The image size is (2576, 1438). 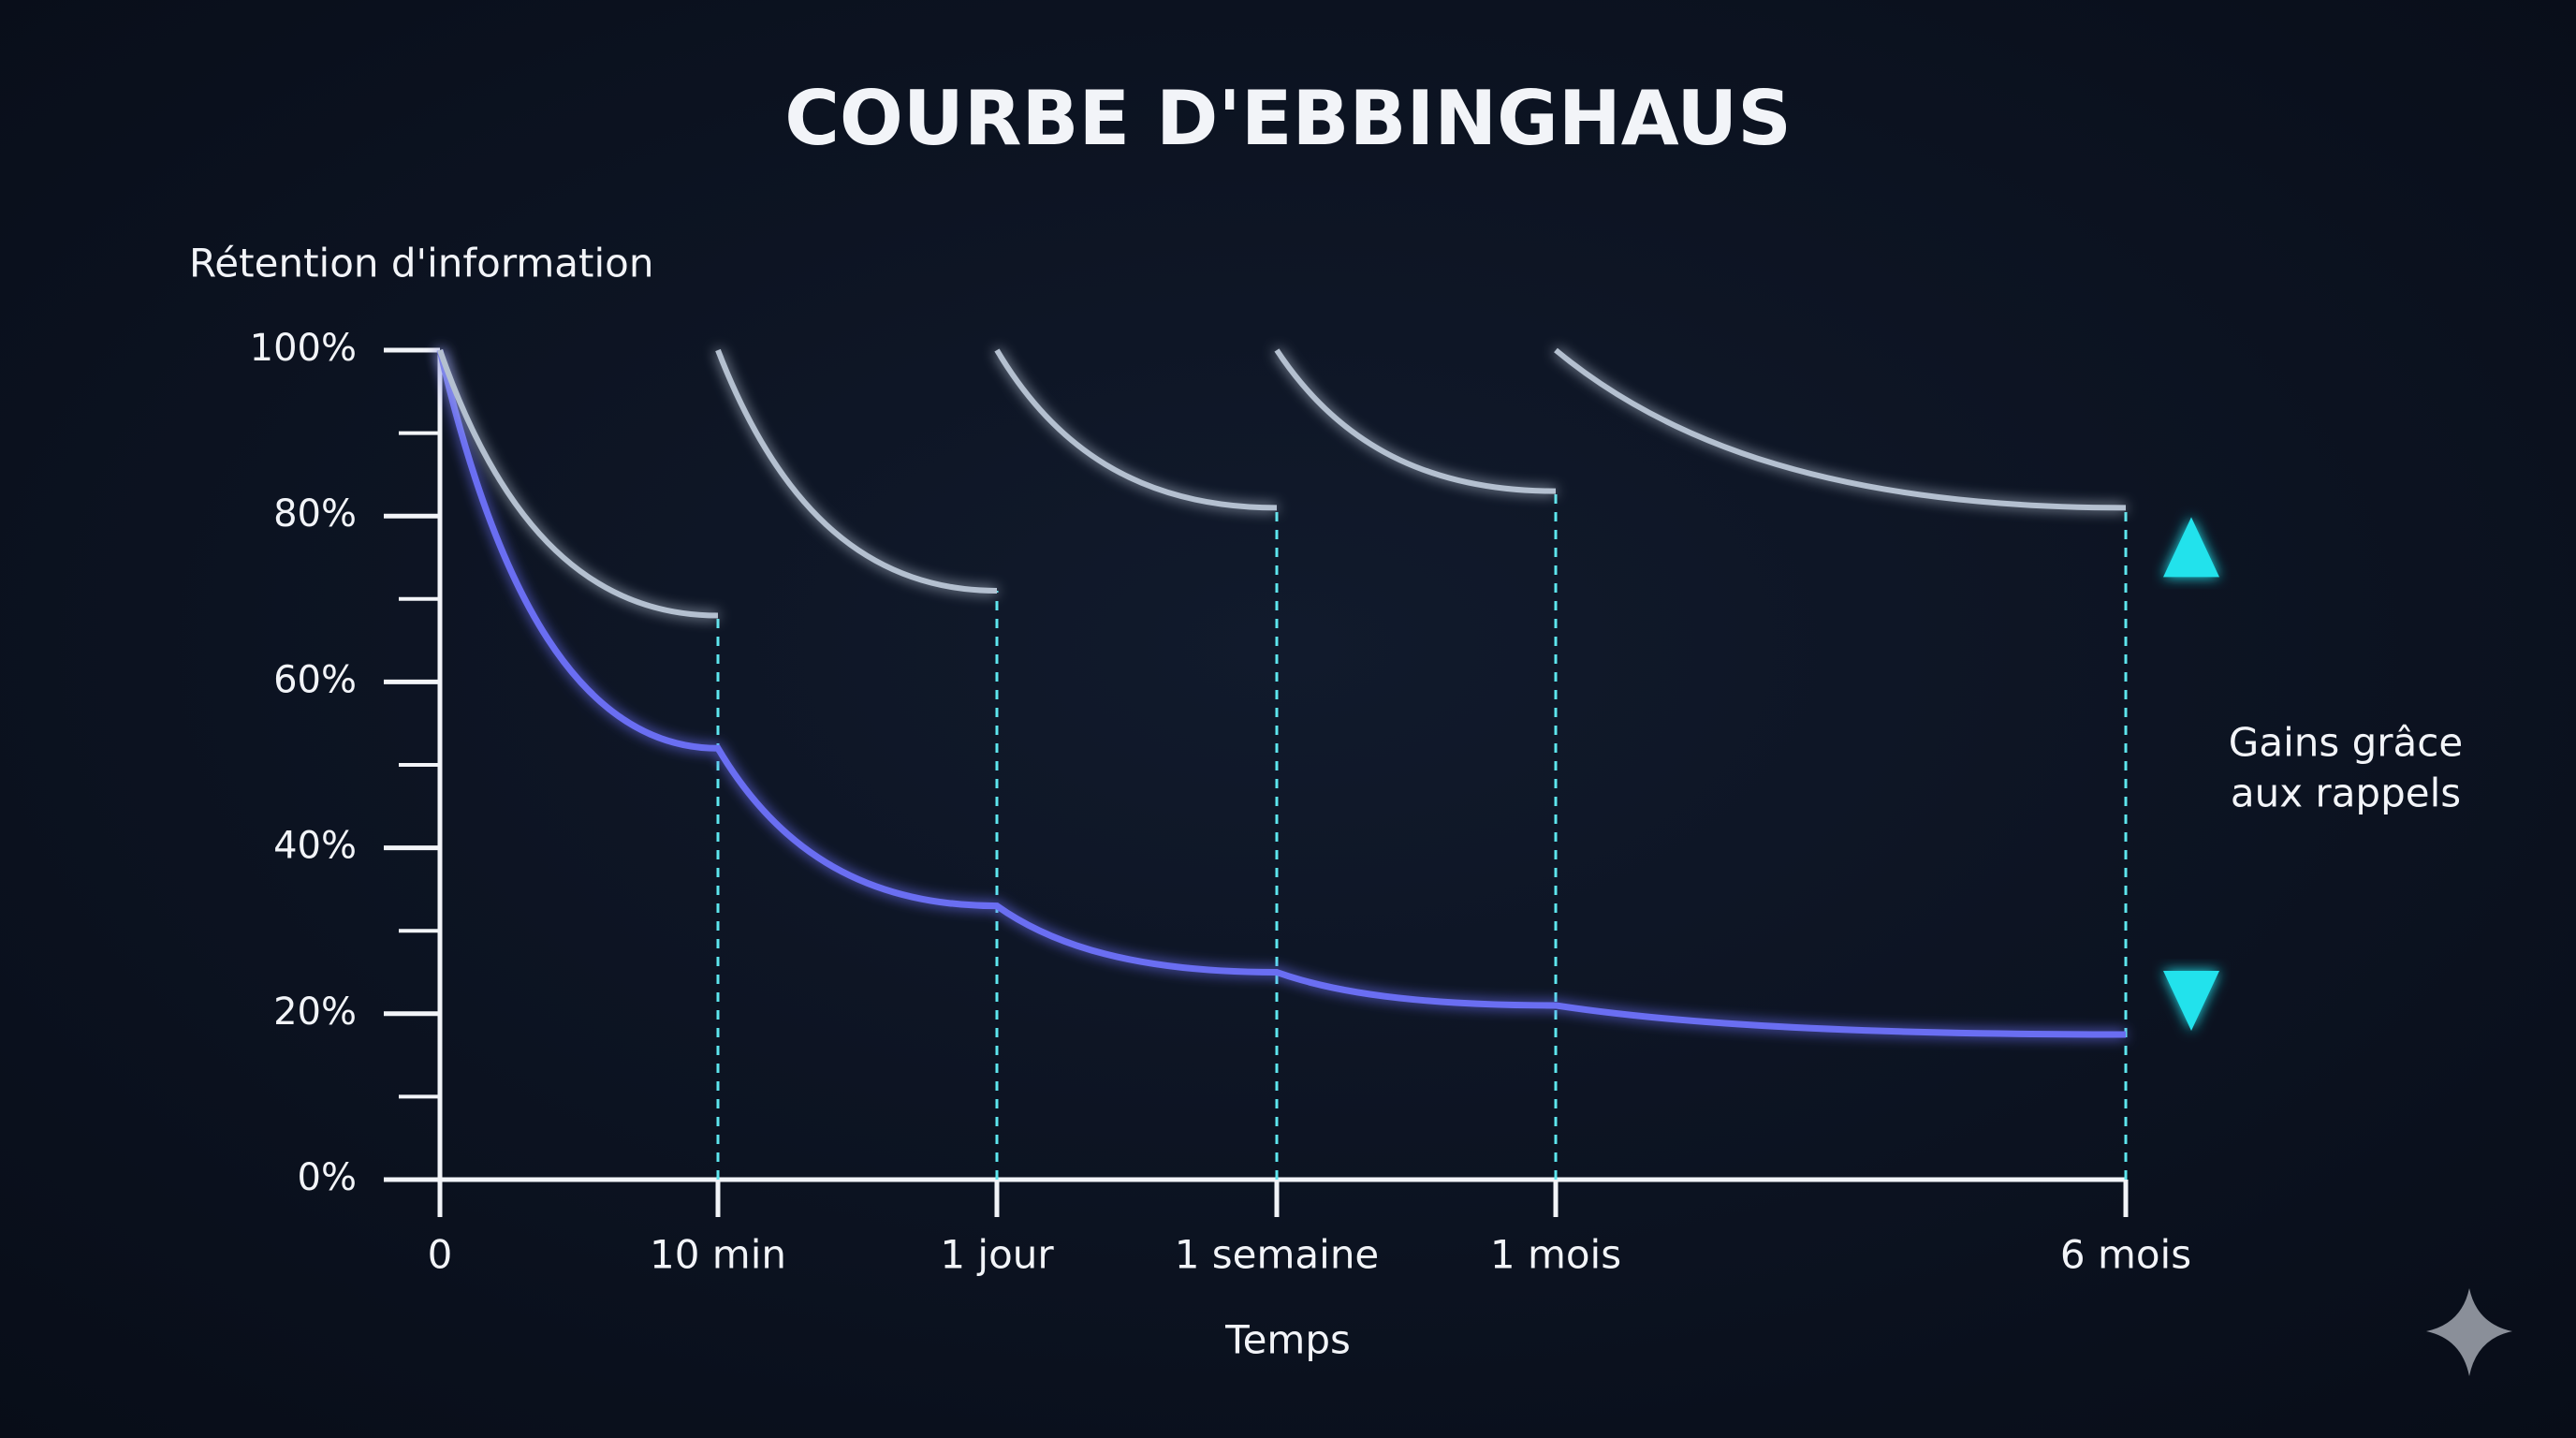 I want to click on y-tick-label: 100%, so click(x=303, y=348).